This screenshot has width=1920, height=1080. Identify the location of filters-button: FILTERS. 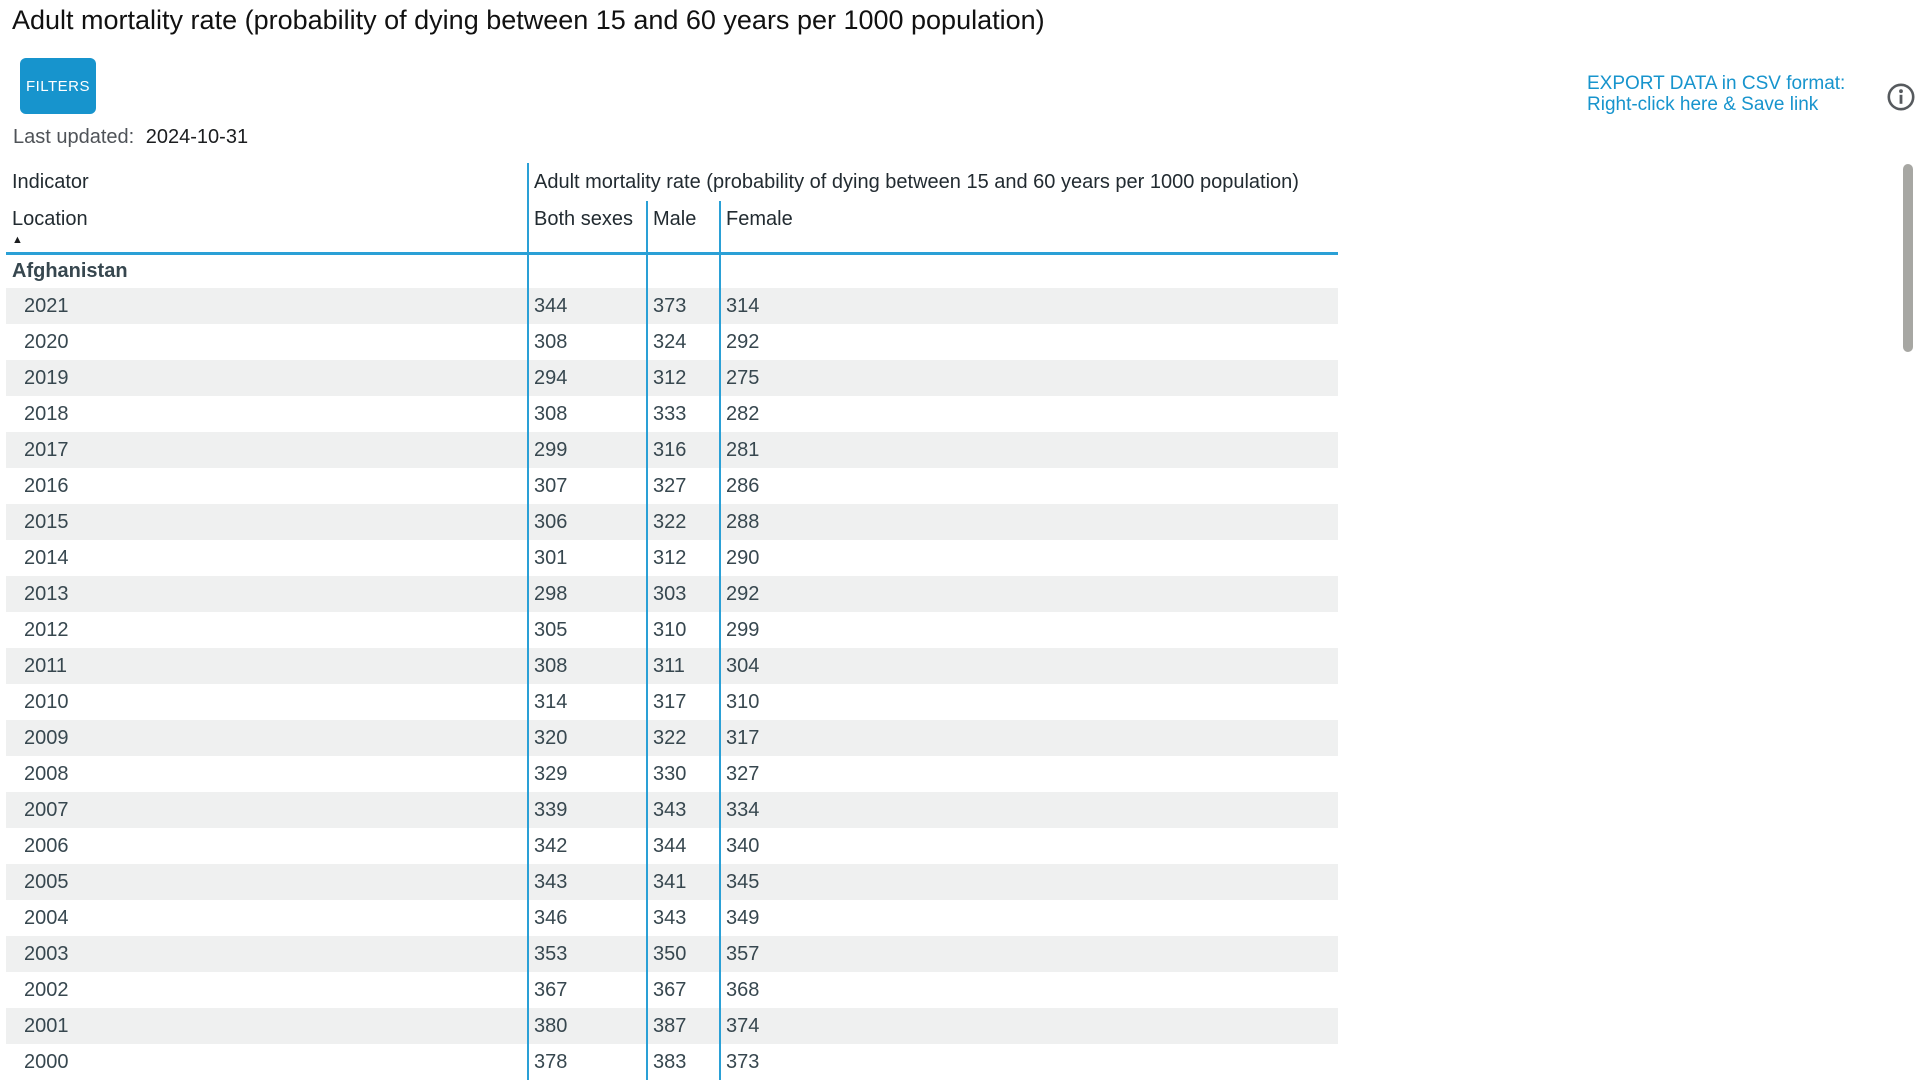
(58, 86).